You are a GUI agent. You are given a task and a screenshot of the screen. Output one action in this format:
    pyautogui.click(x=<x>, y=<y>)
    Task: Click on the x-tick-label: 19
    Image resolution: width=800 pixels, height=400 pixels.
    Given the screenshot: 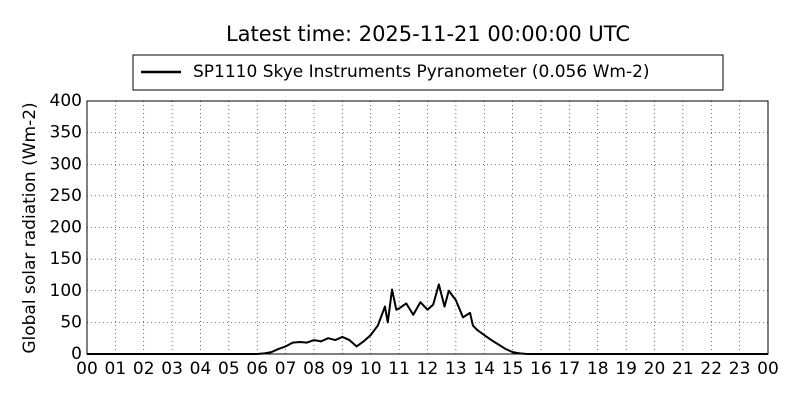 What is the action you would take?
    pyautogui.click(x=626, y=369)
    